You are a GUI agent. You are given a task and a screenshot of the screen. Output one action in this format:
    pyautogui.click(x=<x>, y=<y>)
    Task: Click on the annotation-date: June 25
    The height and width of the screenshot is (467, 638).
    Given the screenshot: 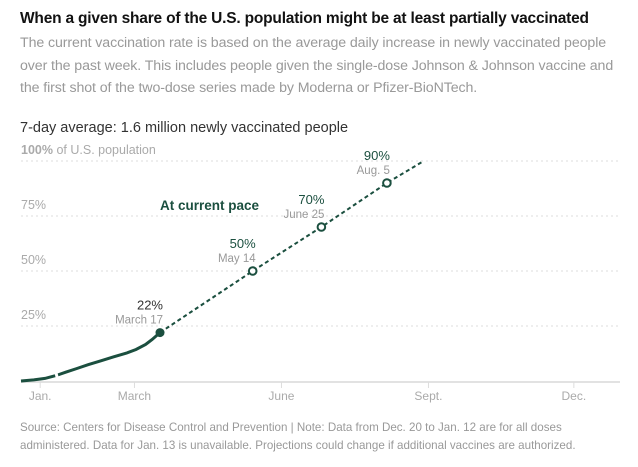 What is the action you would take?
    pyautogui.click(x=303, y=215)
    